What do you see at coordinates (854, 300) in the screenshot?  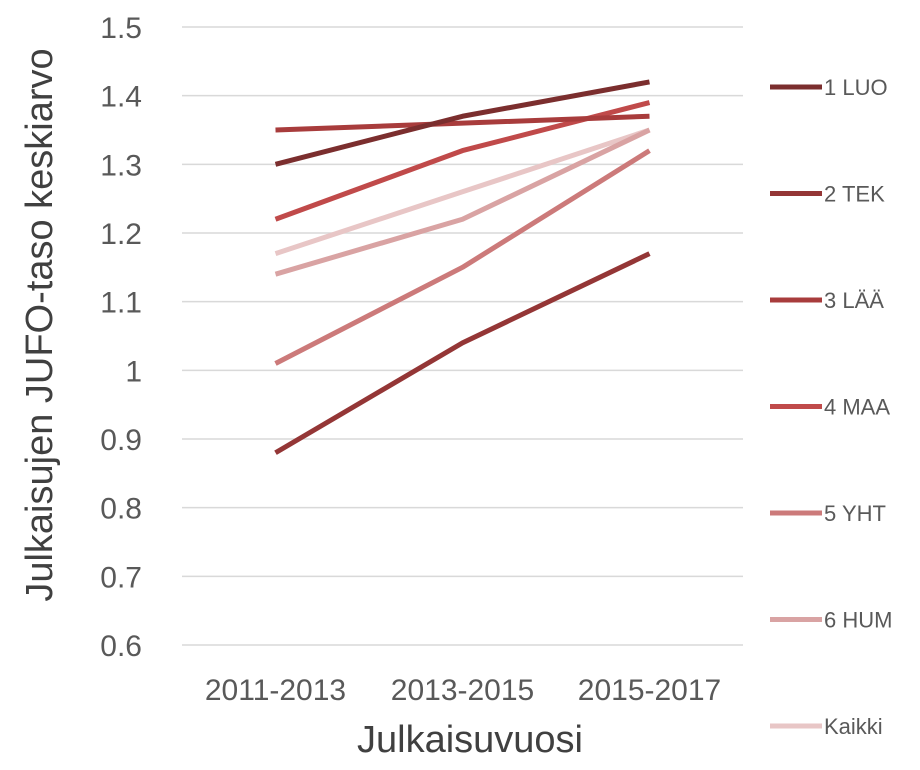 I see `legend-label: 3 LÄÄ` at bounding box center [854, 300].